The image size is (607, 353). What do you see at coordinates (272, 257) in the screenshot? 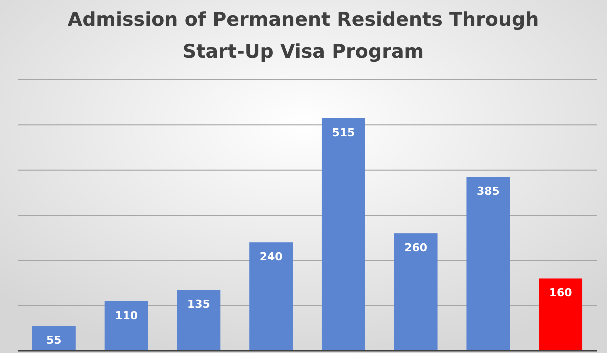
I see `data-label: 240` at bounding box center [272, 257].